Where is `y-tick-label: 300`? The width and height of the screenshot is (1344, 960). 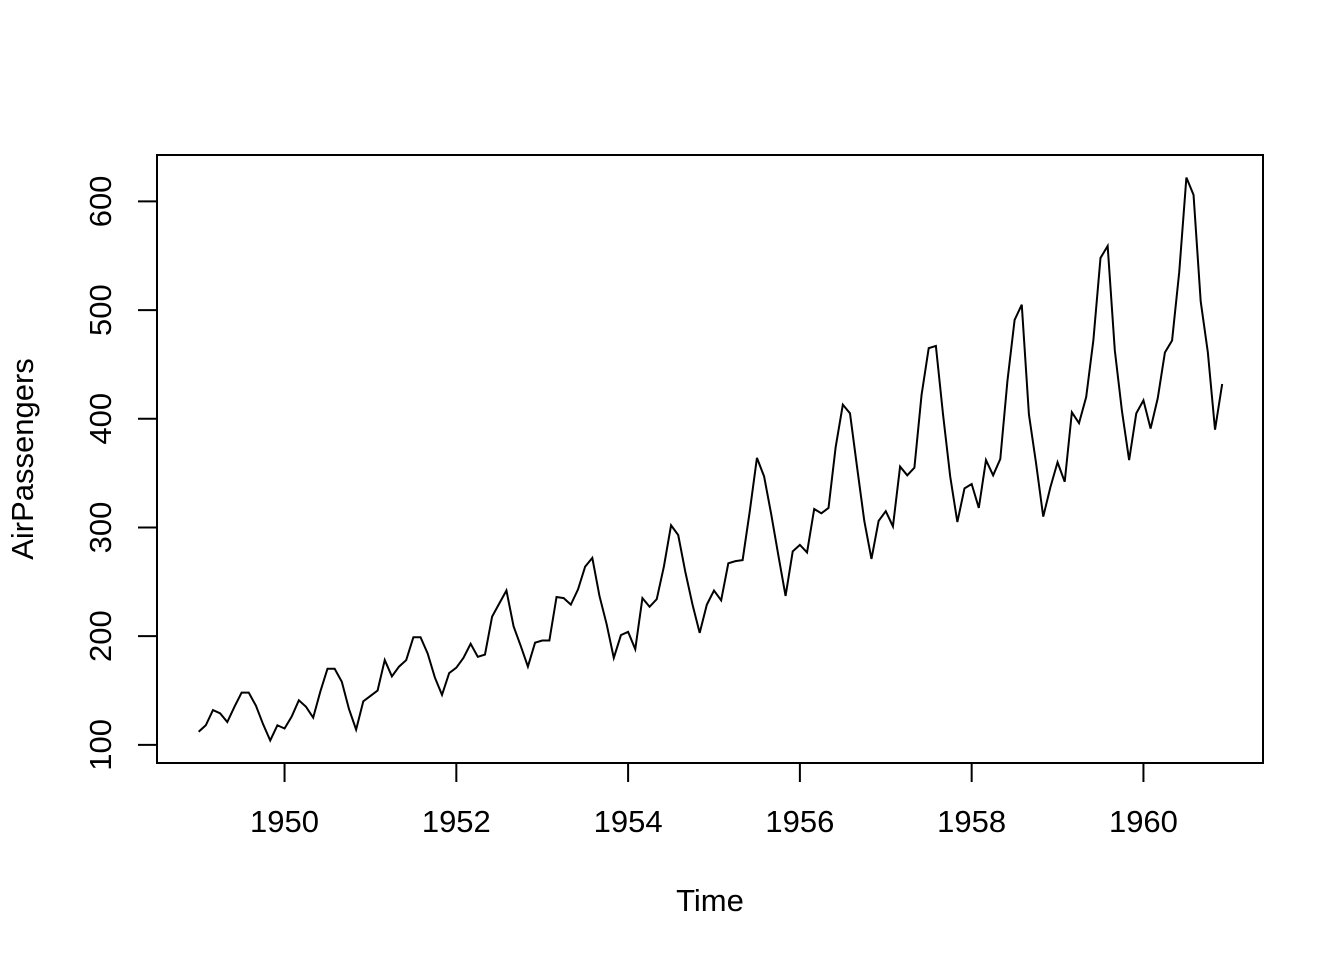 y-tick-label: 300 is located at coordinates (100, 528).